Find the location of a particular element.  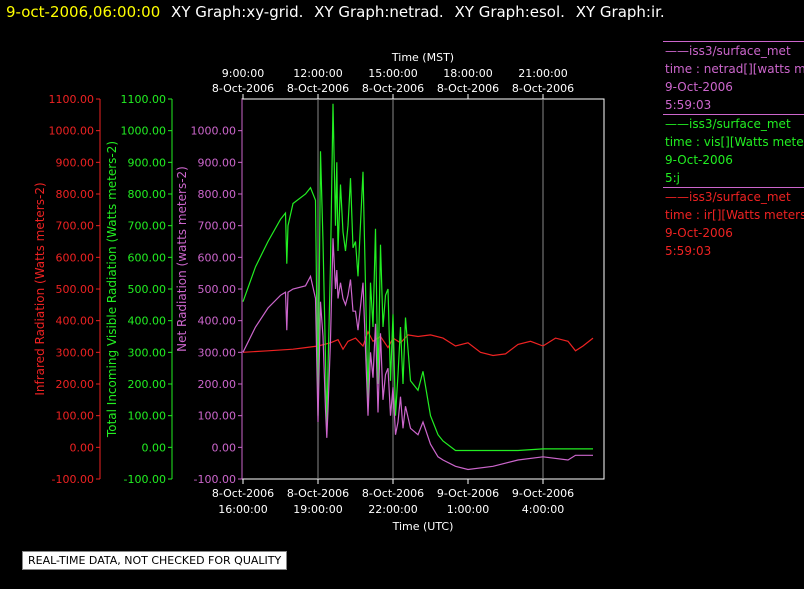

legend-desc: time : netrad[][watts m is located at coordinates (734, 69).